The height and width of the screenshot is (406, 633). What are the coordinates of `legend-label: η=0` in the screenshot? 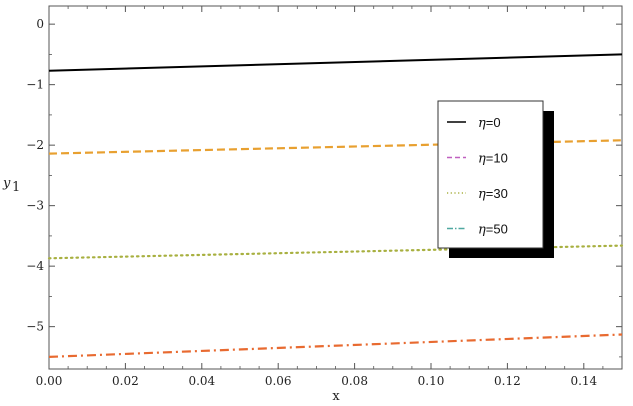 It's located at (489, 123).